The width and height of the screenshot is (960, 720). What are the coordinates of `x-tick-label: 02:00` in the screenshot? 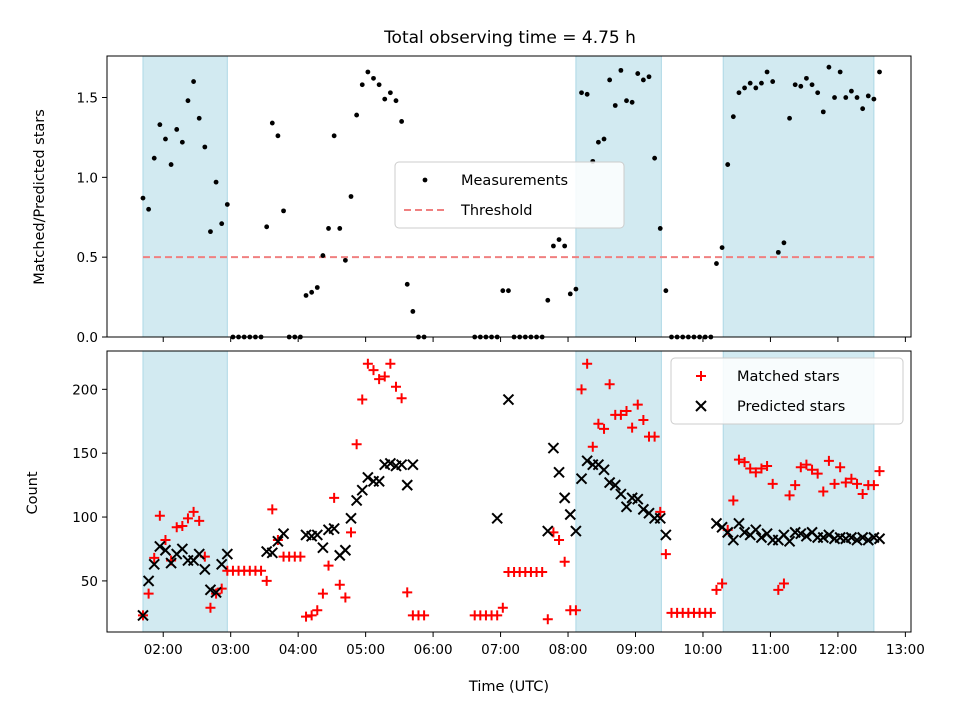 It's located at (163, 650).